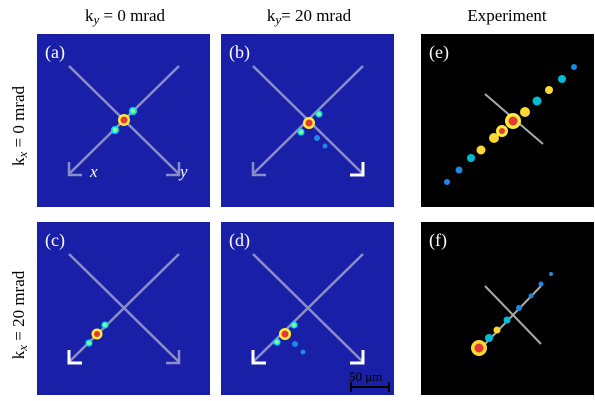 This screenshot has width=595, height=401. I want to click on panel-a: (a) x y, so click(123, 120).